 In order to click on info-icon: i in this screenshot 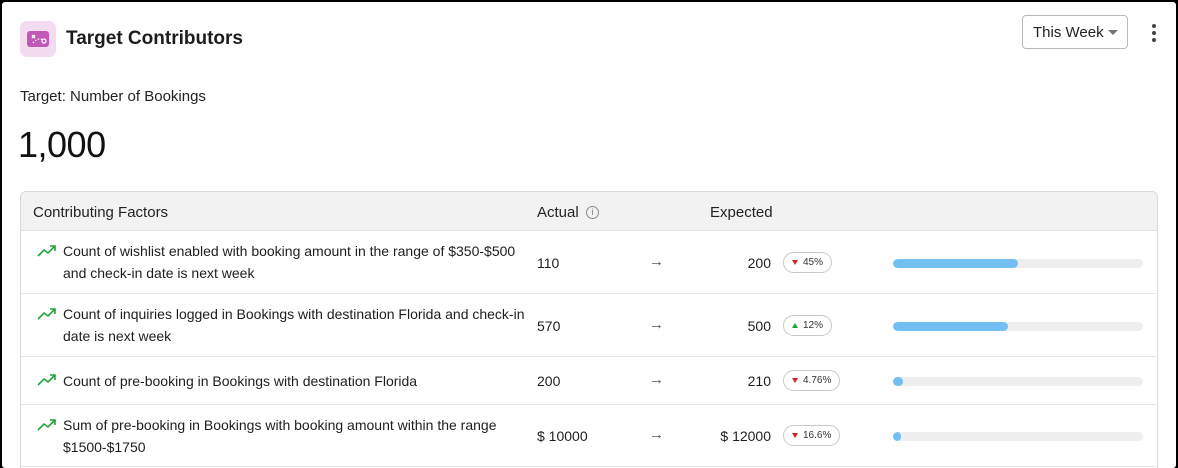, I will do `click(592, 212)`.